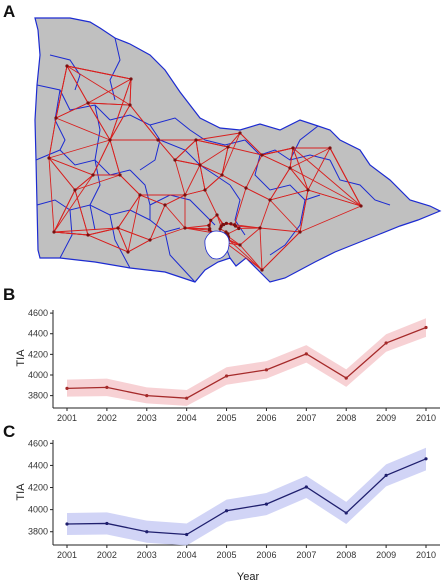 The height and width of the screenshot is (582, 447). What do you see at coordinates (38, 488) in the screenshot?
I see `chart-c-y-tick-label: 4200` at bounding box center [38, 488].